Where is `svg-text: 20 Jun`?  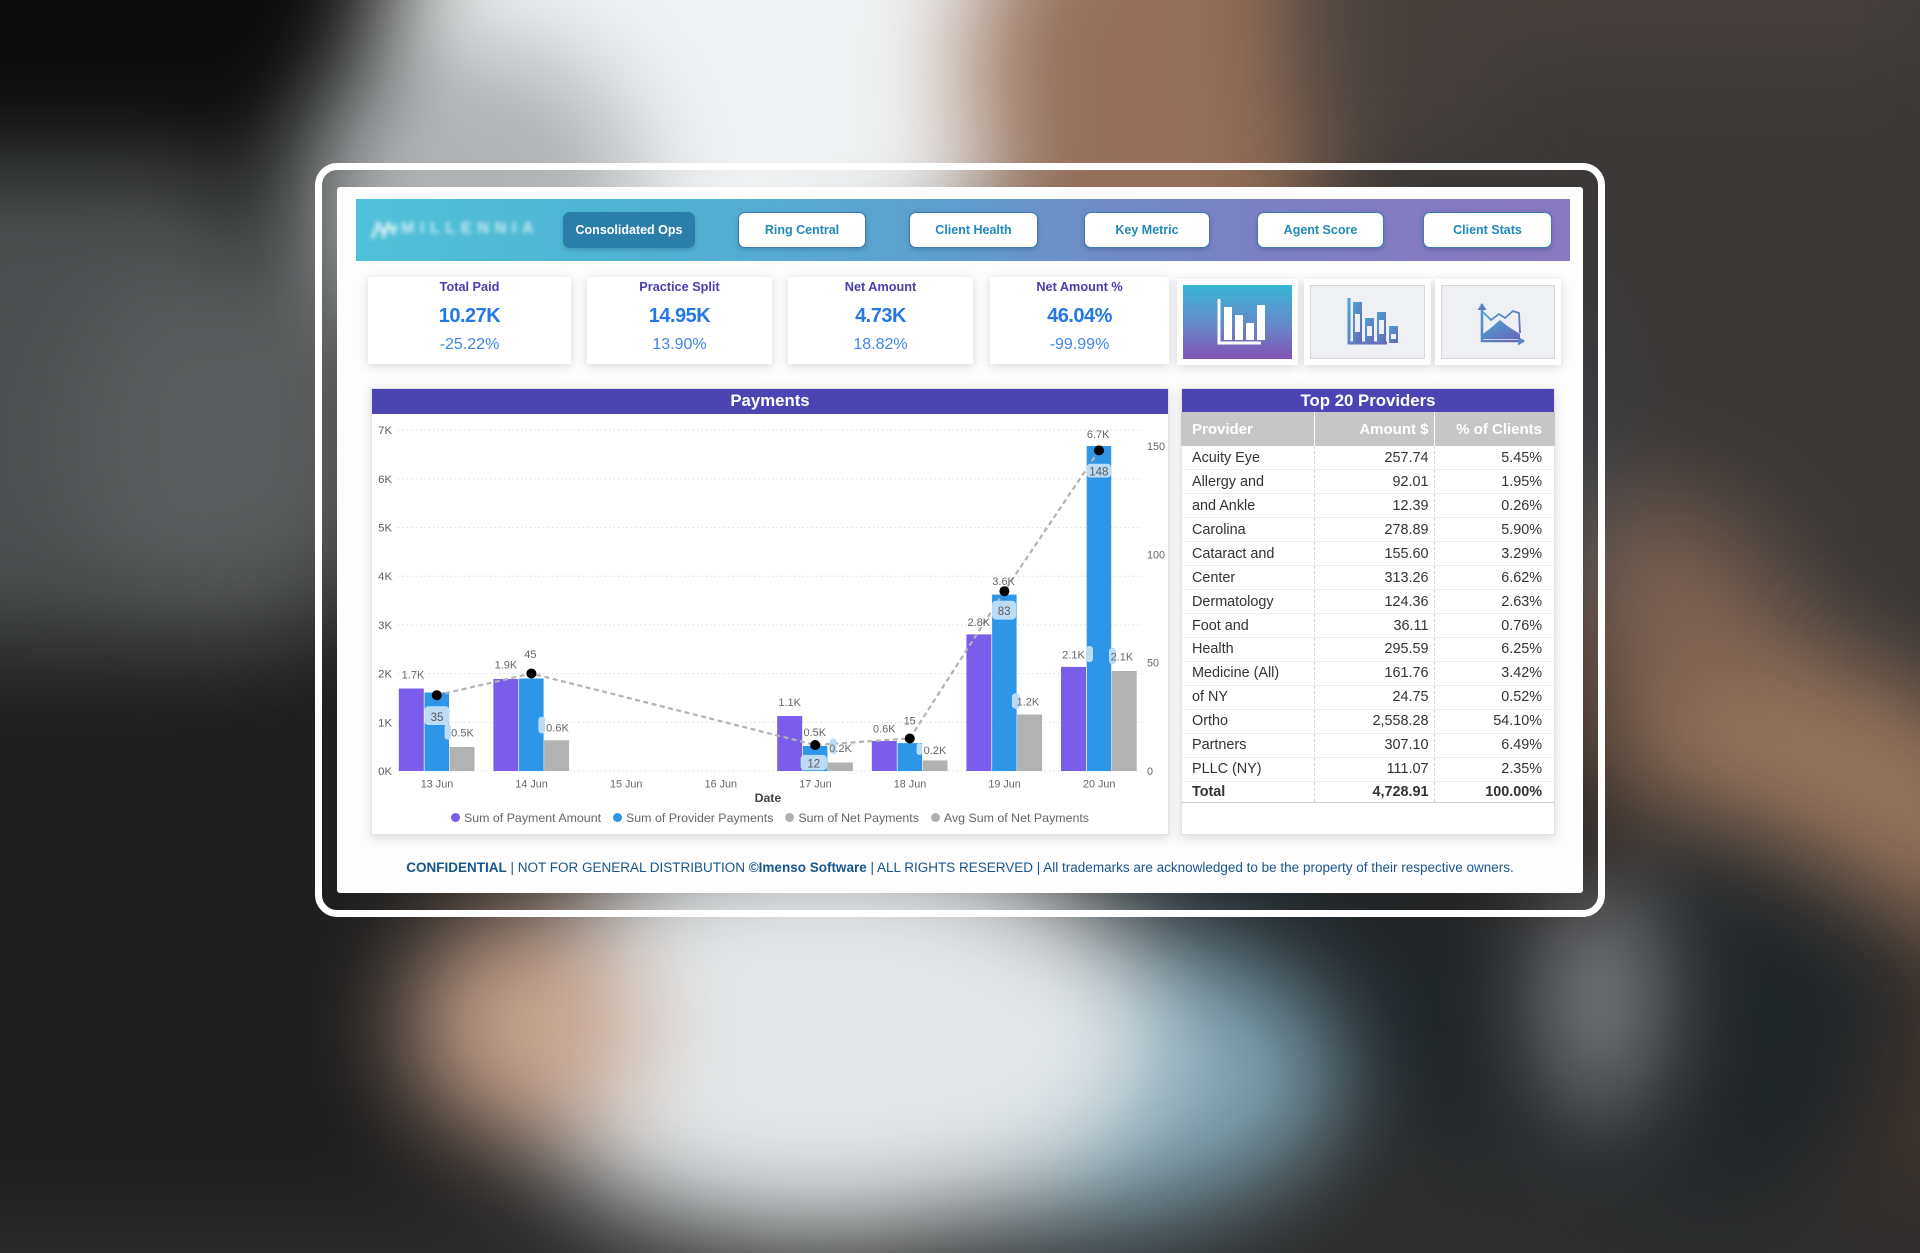
svg-text: 20 Jun is located at coordinates (1099, 784).